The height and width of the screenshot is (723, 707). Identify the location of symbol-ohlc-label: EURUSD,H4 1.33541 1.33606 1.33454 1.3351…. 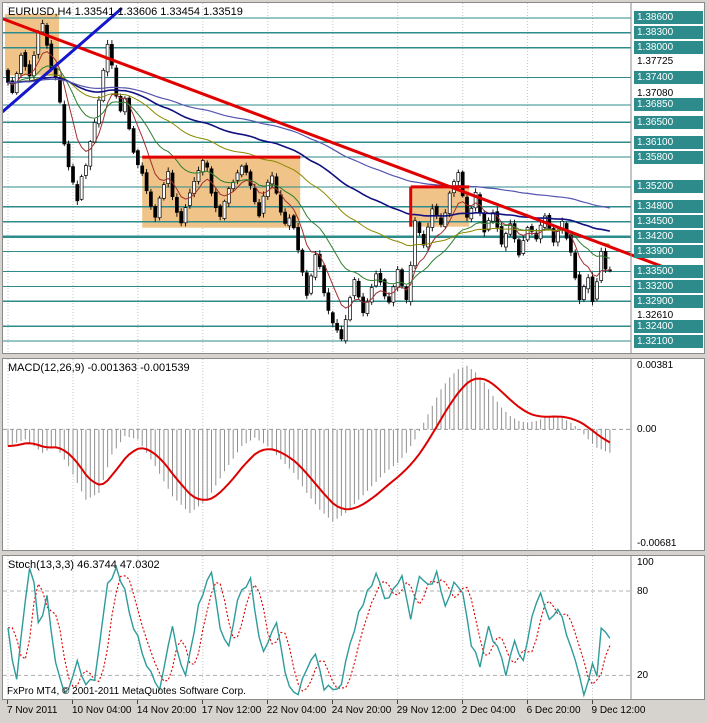
(125, 12).